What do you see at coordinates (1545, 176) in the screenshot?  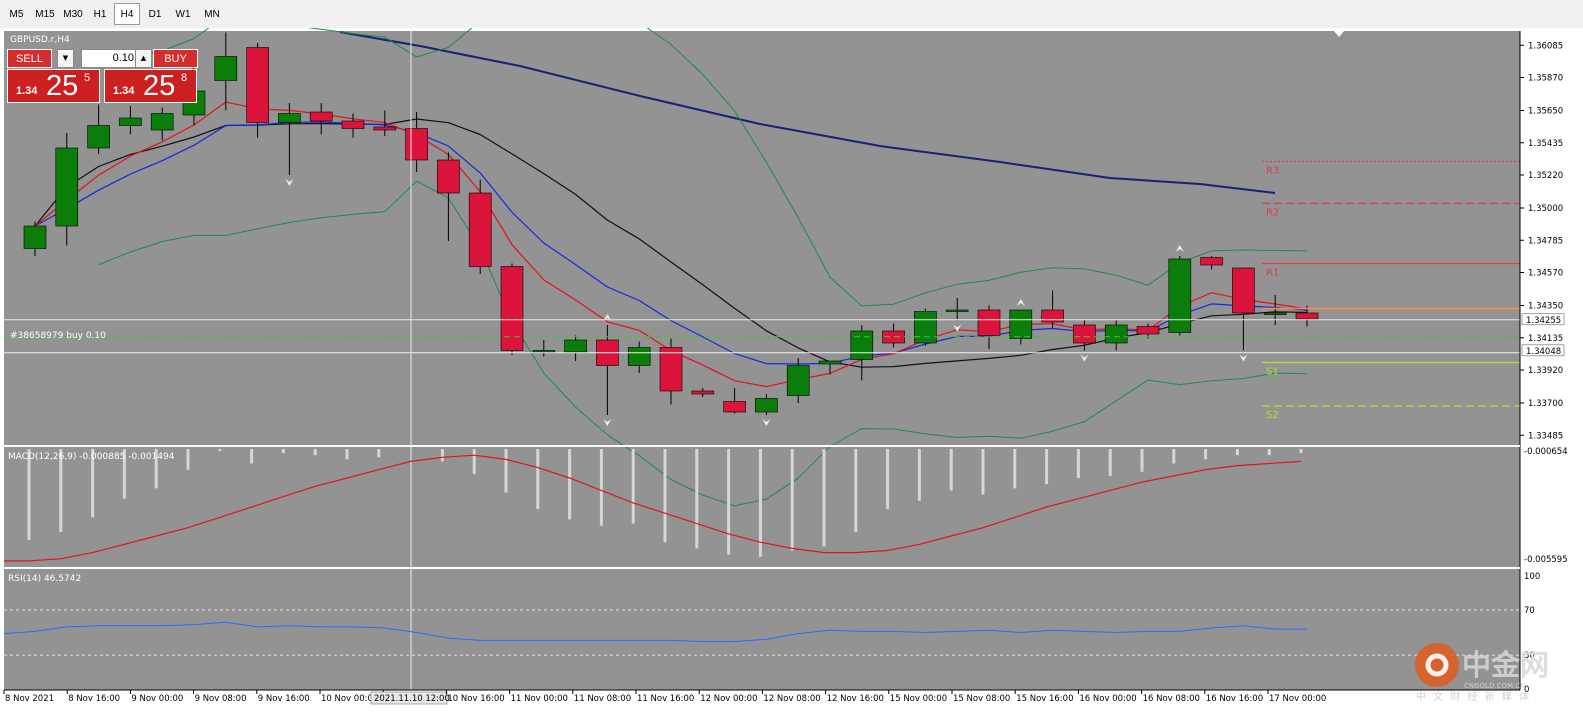 I see `price-tick-label: 1.35220` at bounding box center [1545, 176].